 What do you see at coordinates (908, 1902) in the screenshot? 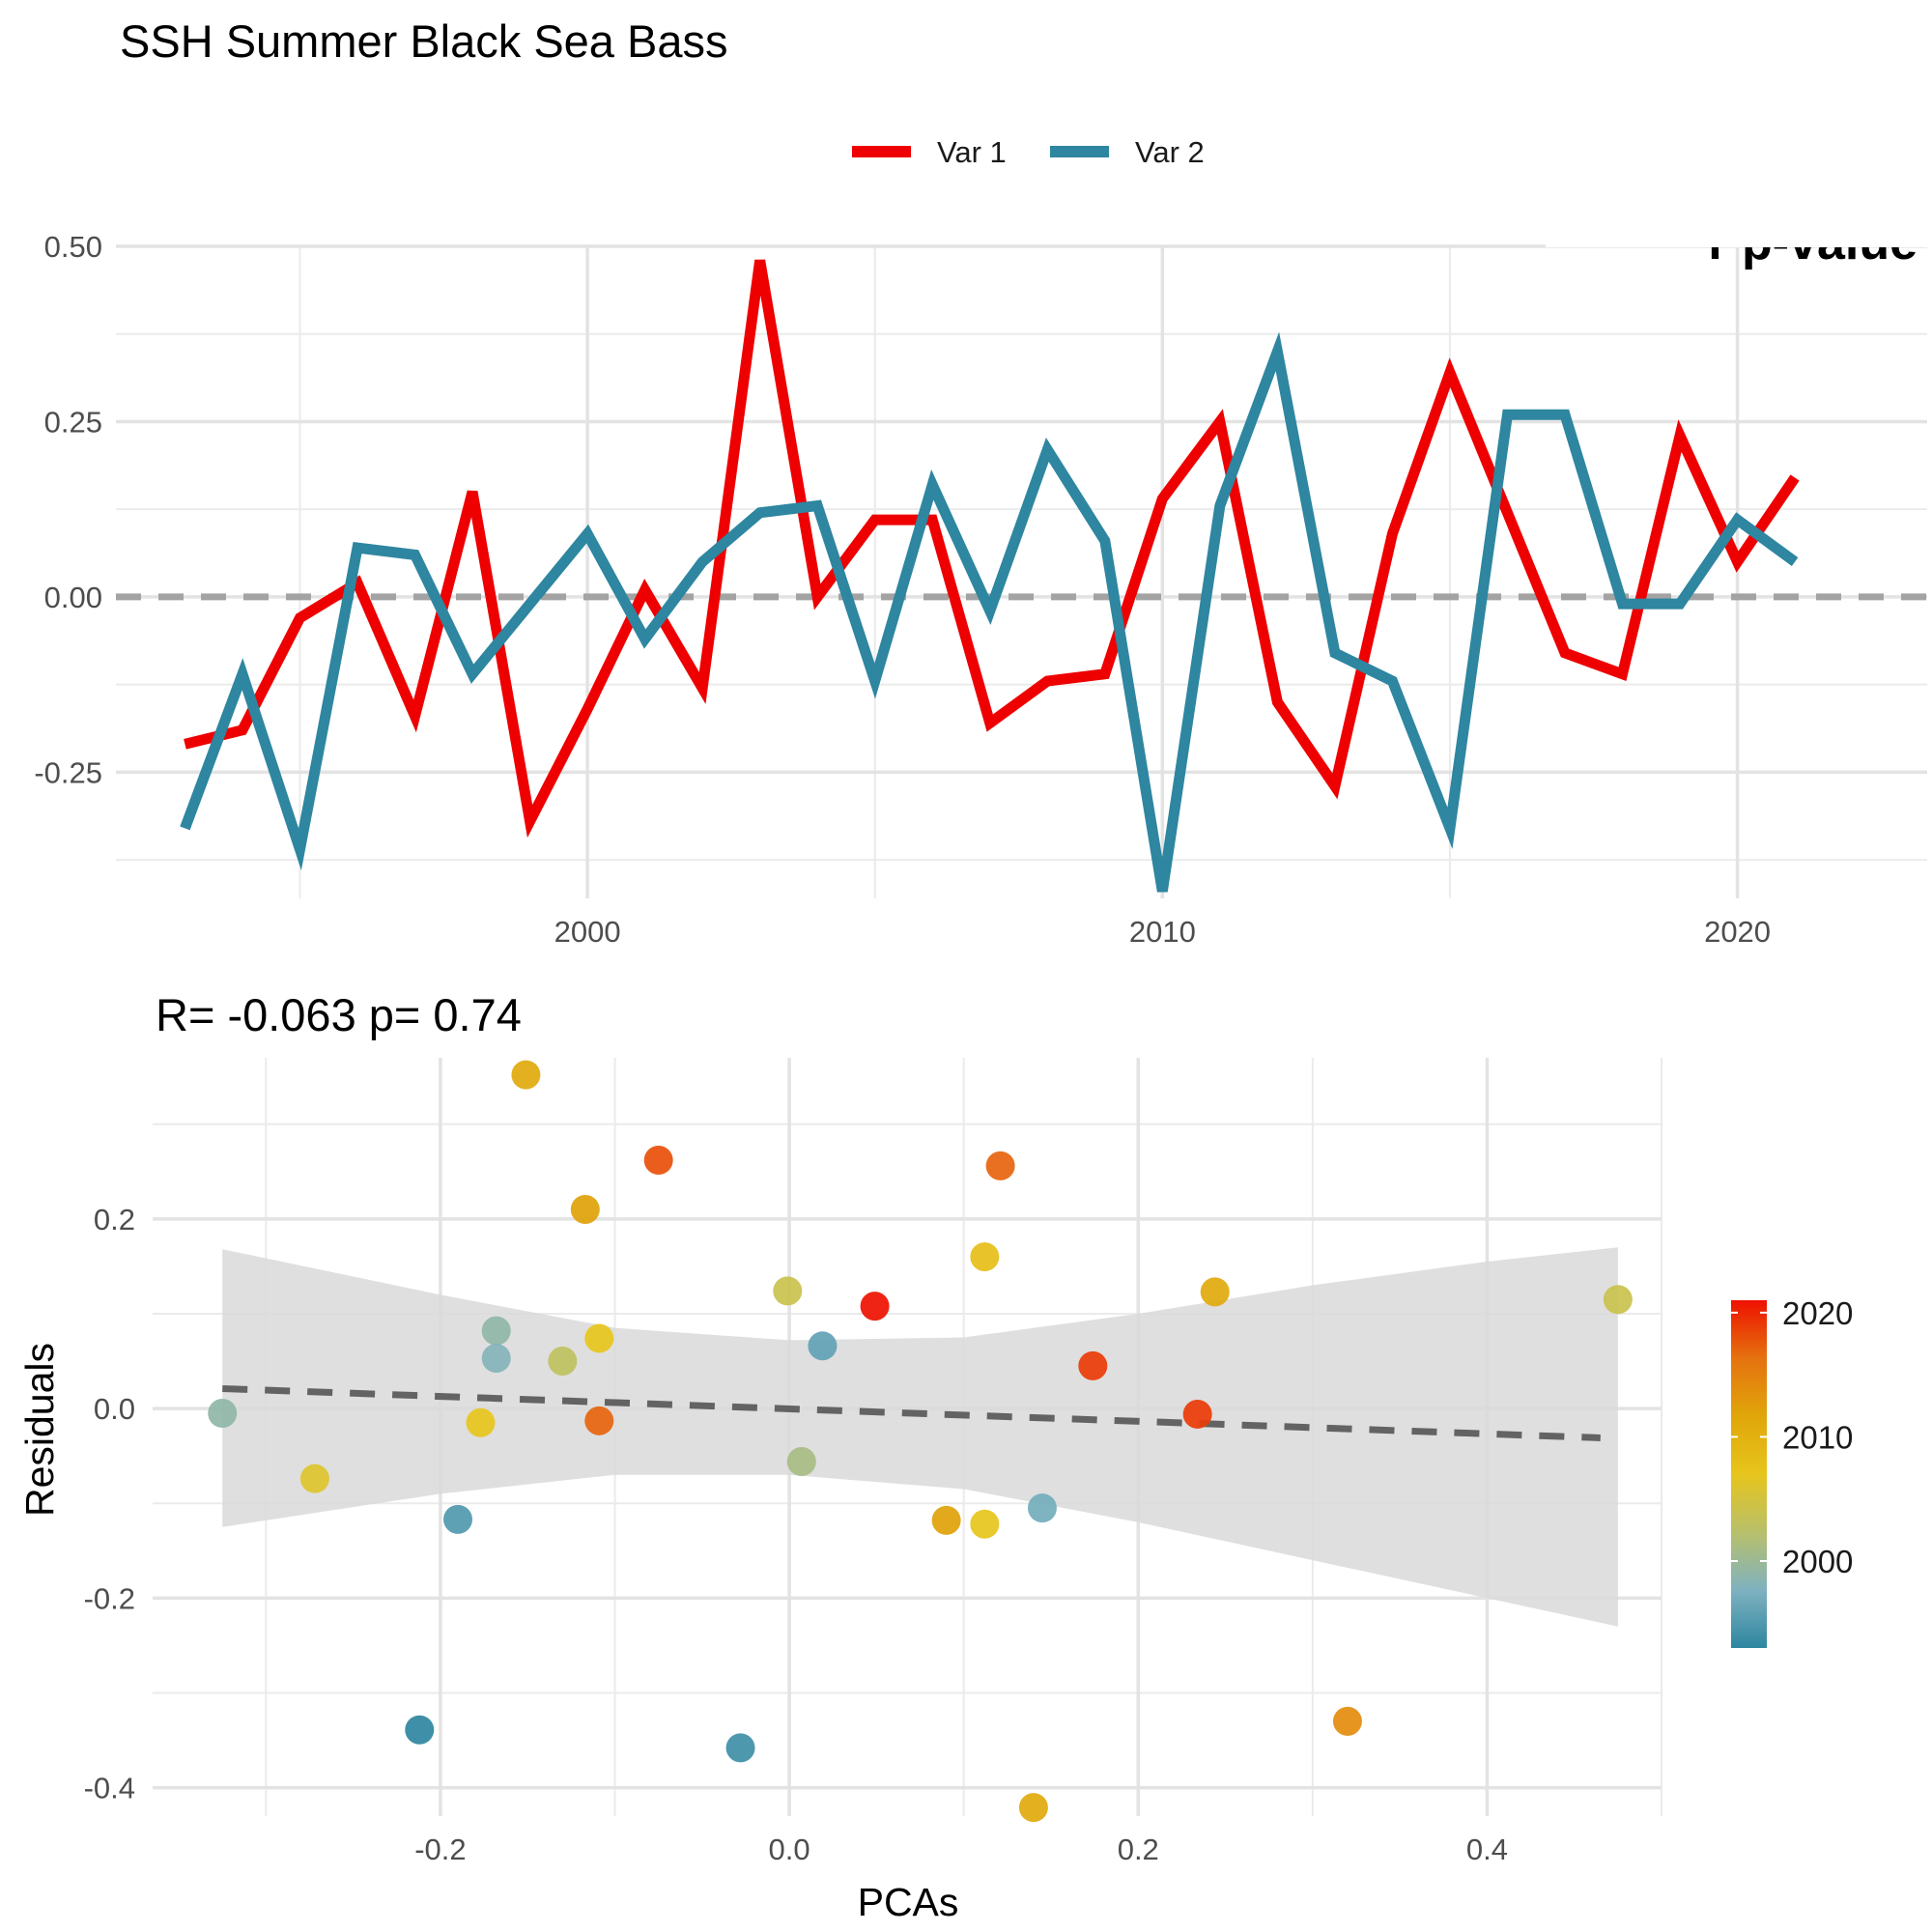
I see `x-axis-label: PCAs` at bounding box center [908, 1902].